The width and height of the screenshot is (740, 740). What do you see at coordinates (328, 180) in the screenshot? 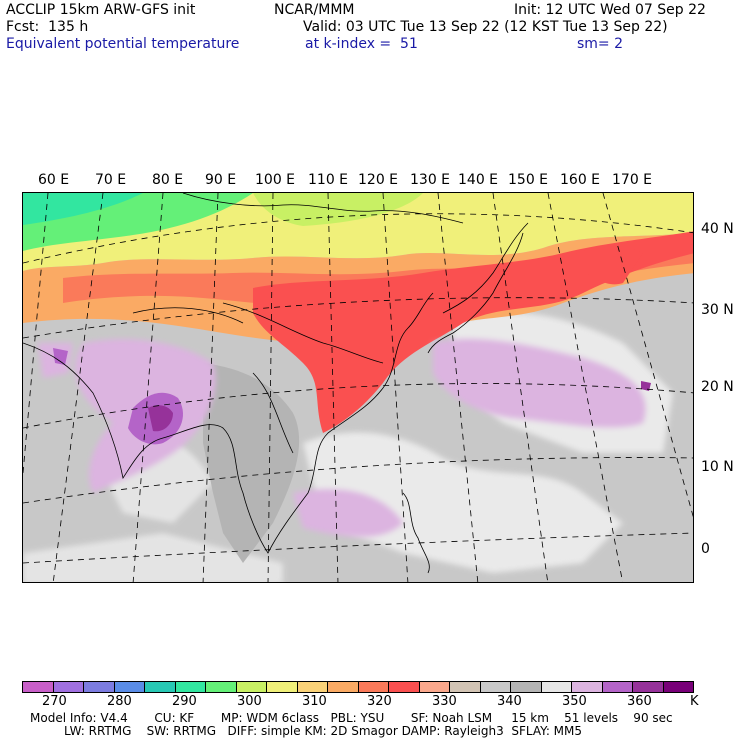
I see `longitude-label: 110 E` at bounding box center [328, 180].